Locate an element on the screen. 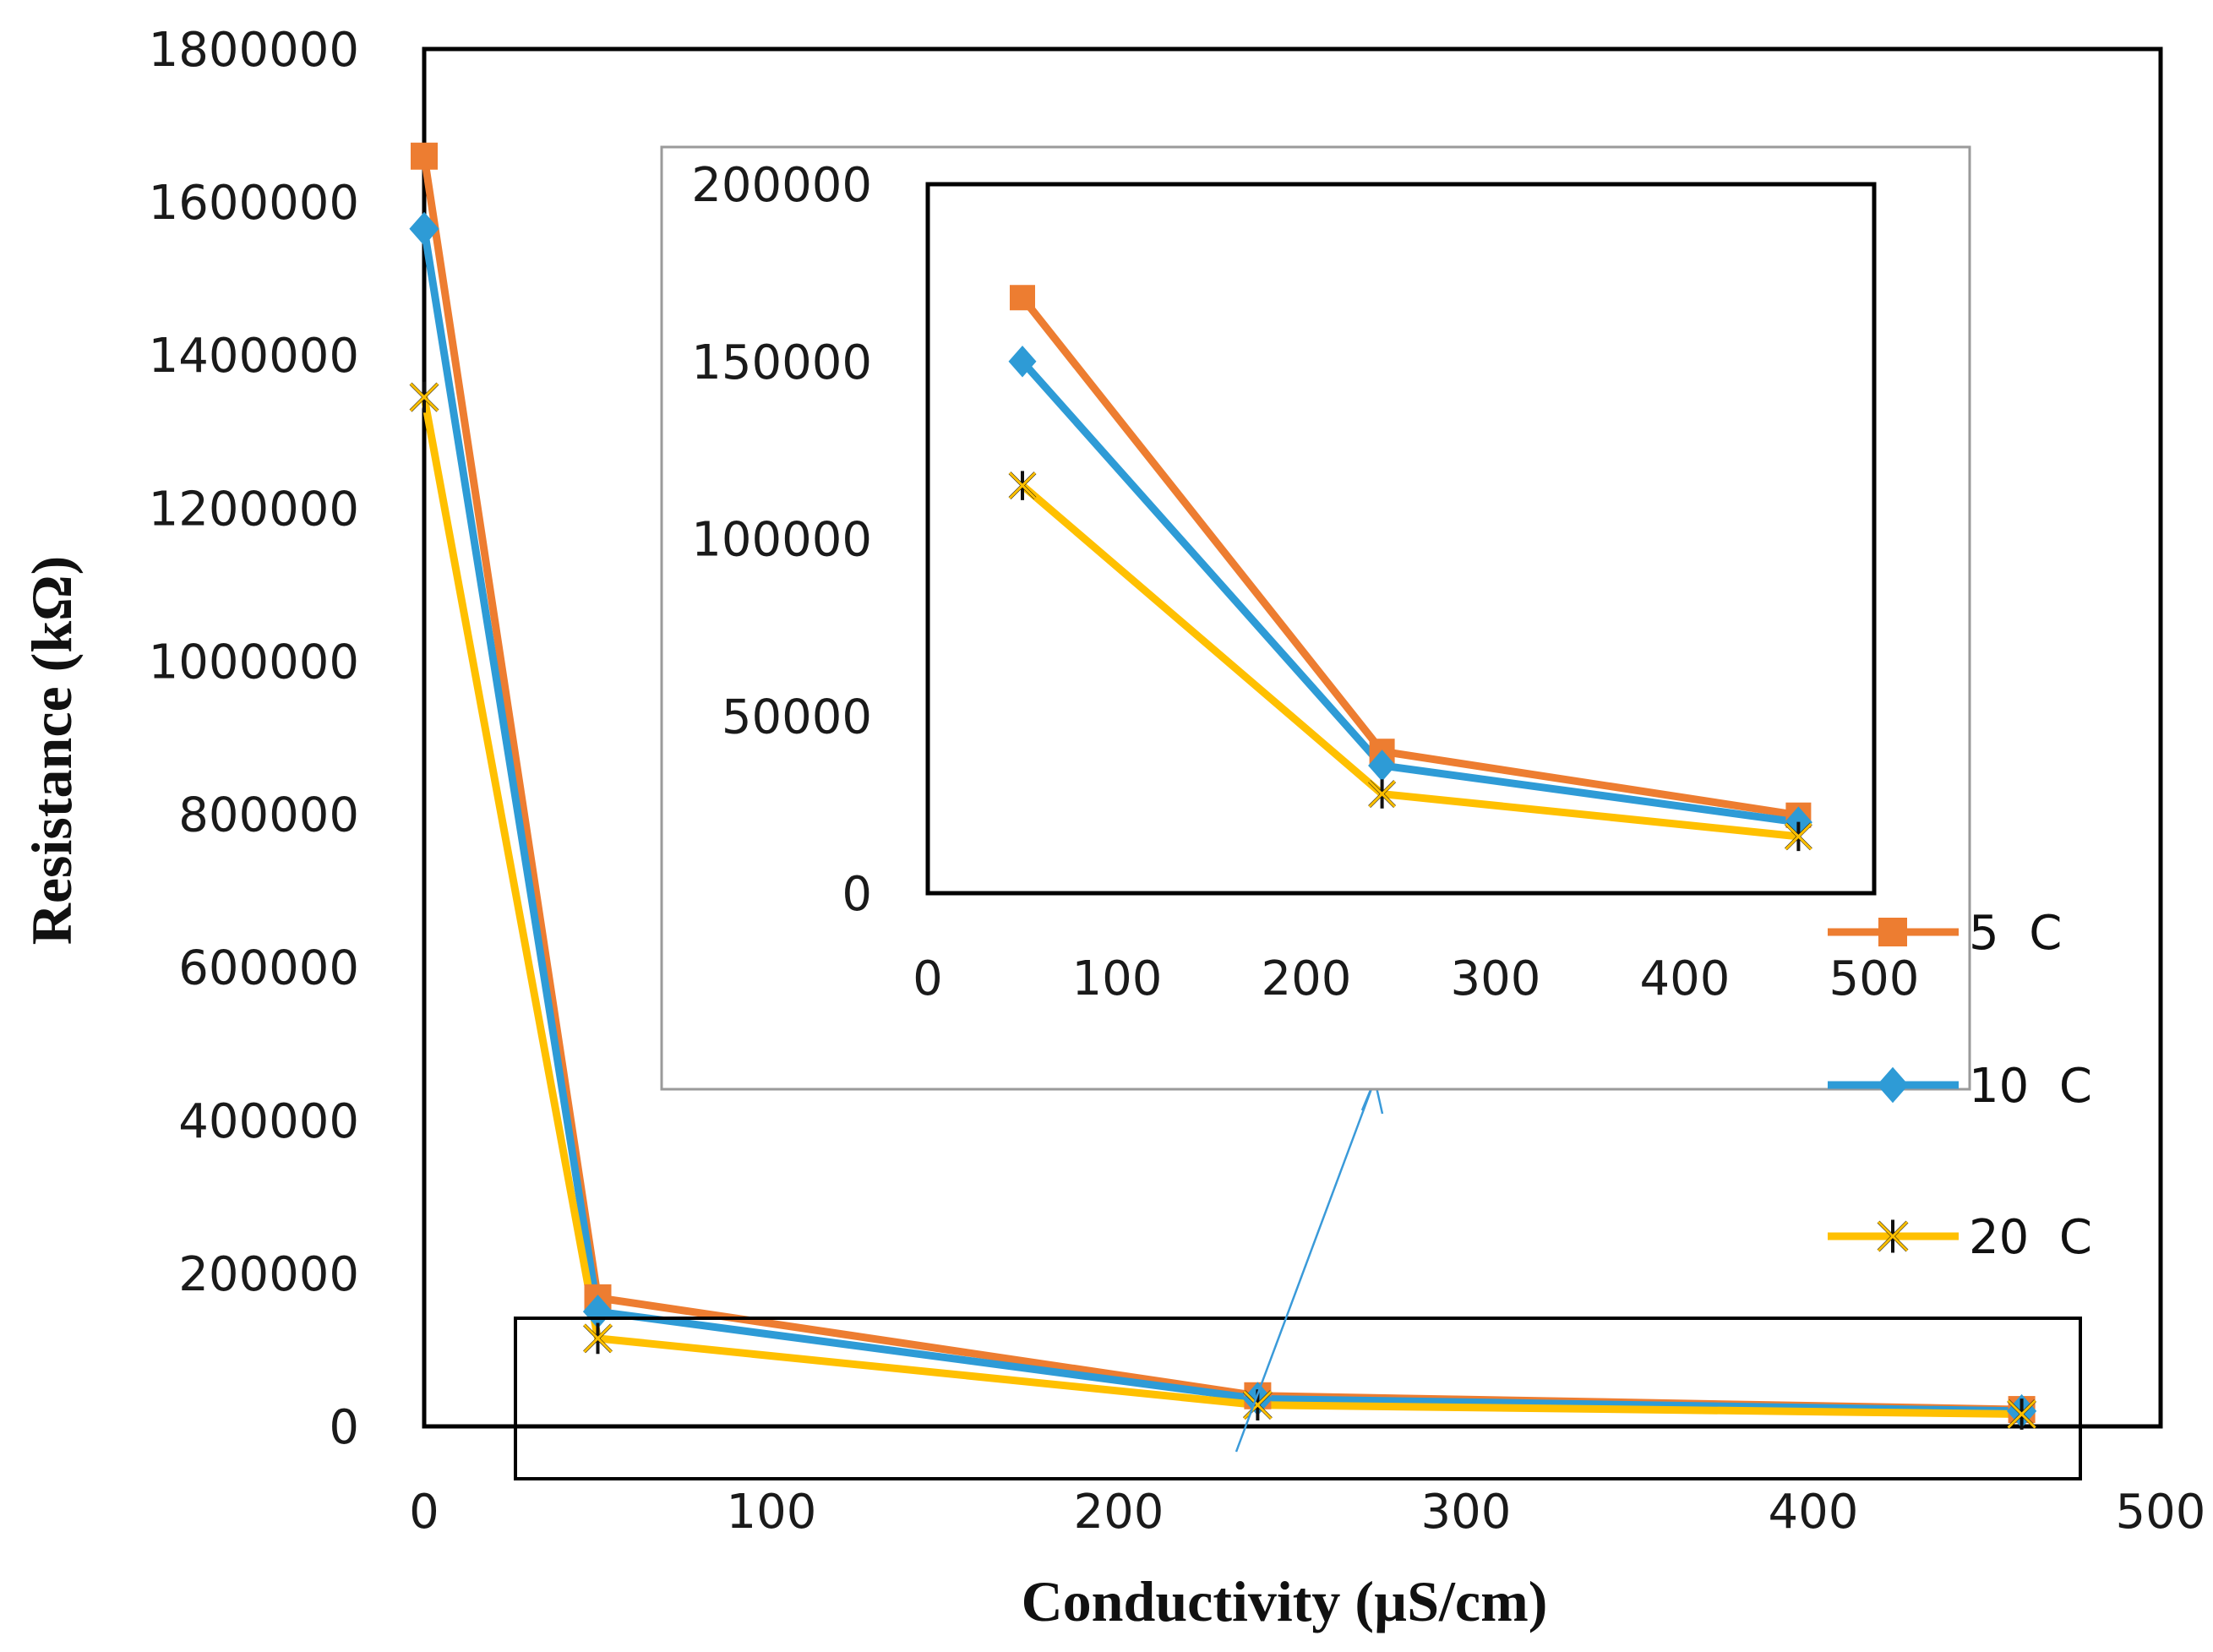 Image resolution: width=2213 pixels, height=1652 pixels. main-x-tick-label: 500 is located at coordinates (2161, 1512).